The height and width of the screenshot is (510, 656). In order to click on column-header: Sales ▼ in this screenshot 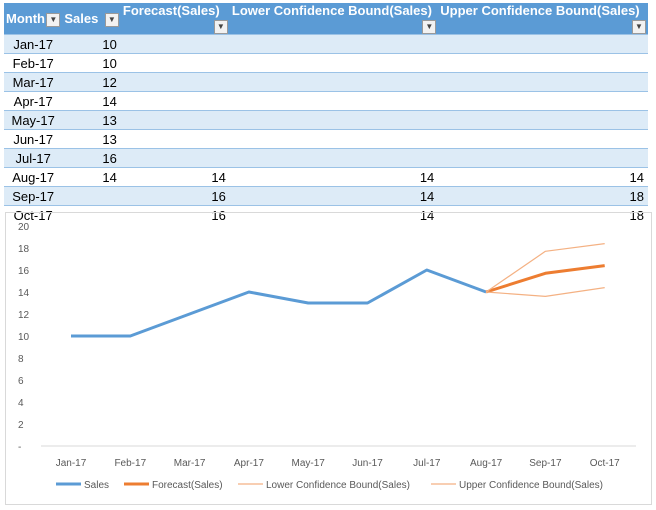, I will do `click(91, 19)`.